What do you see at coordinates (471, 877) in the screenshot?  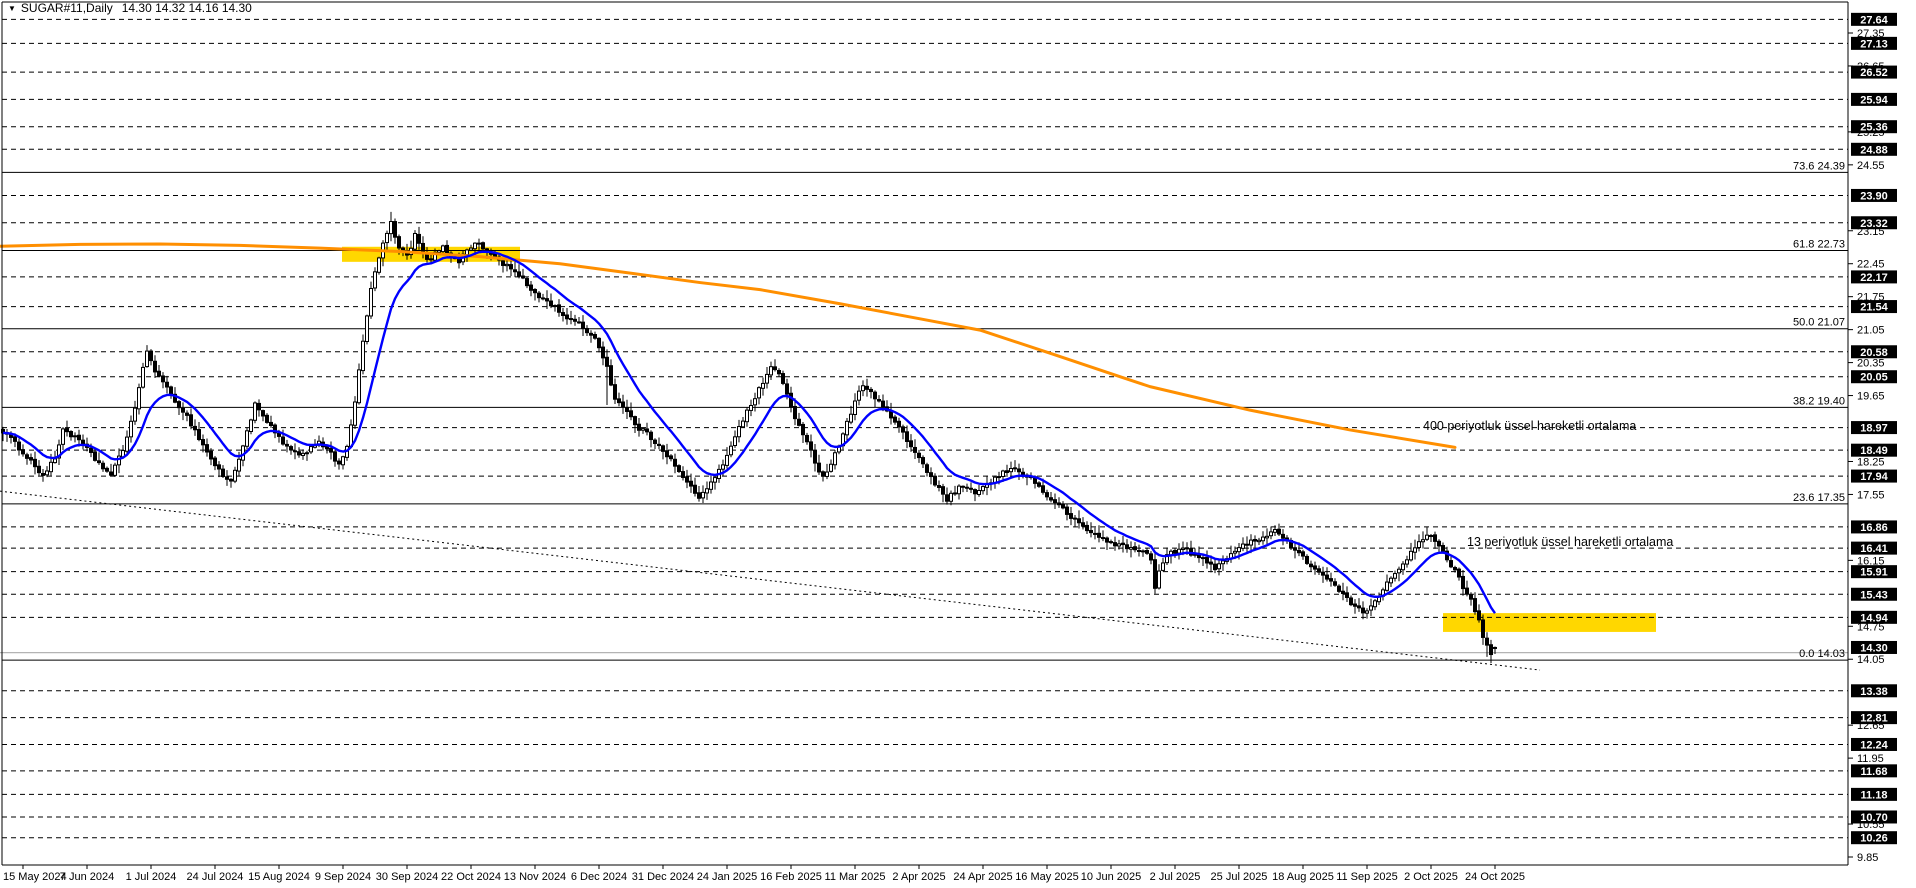 I see `date-label: 22 Oct 2024` at bounding box center [471, 877].